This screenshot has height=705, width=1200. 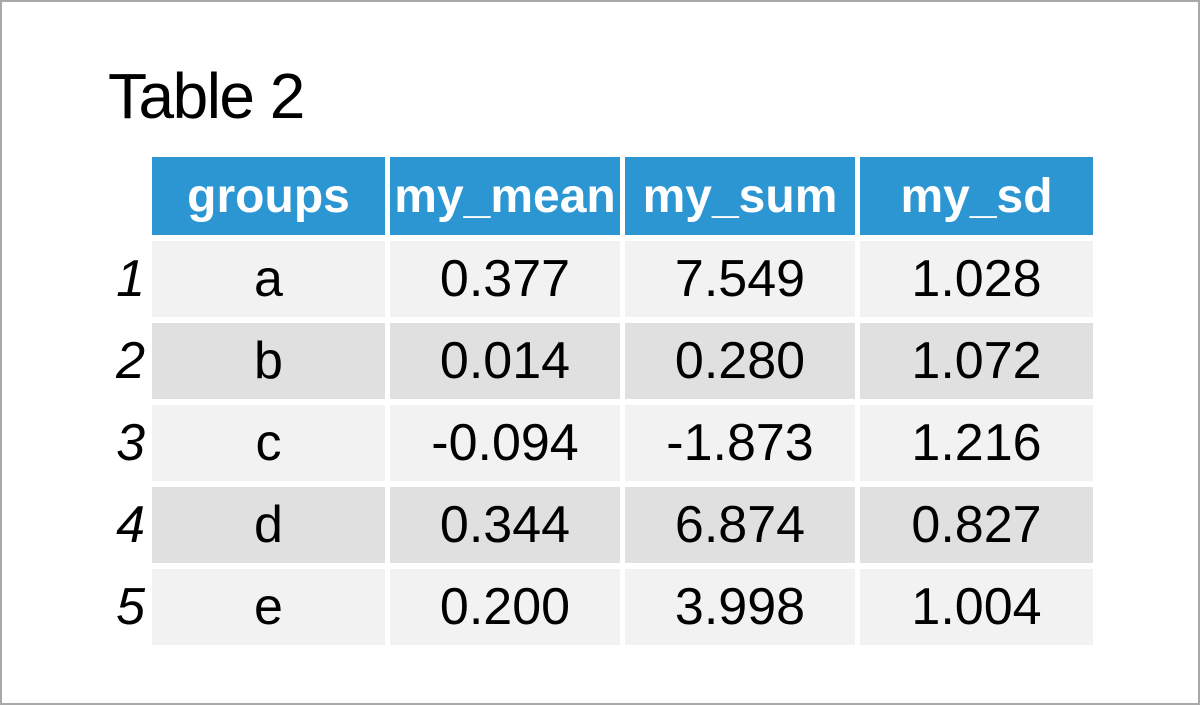 I want to click on cell-my-mean: 0.344, so click(x=505, y=525).